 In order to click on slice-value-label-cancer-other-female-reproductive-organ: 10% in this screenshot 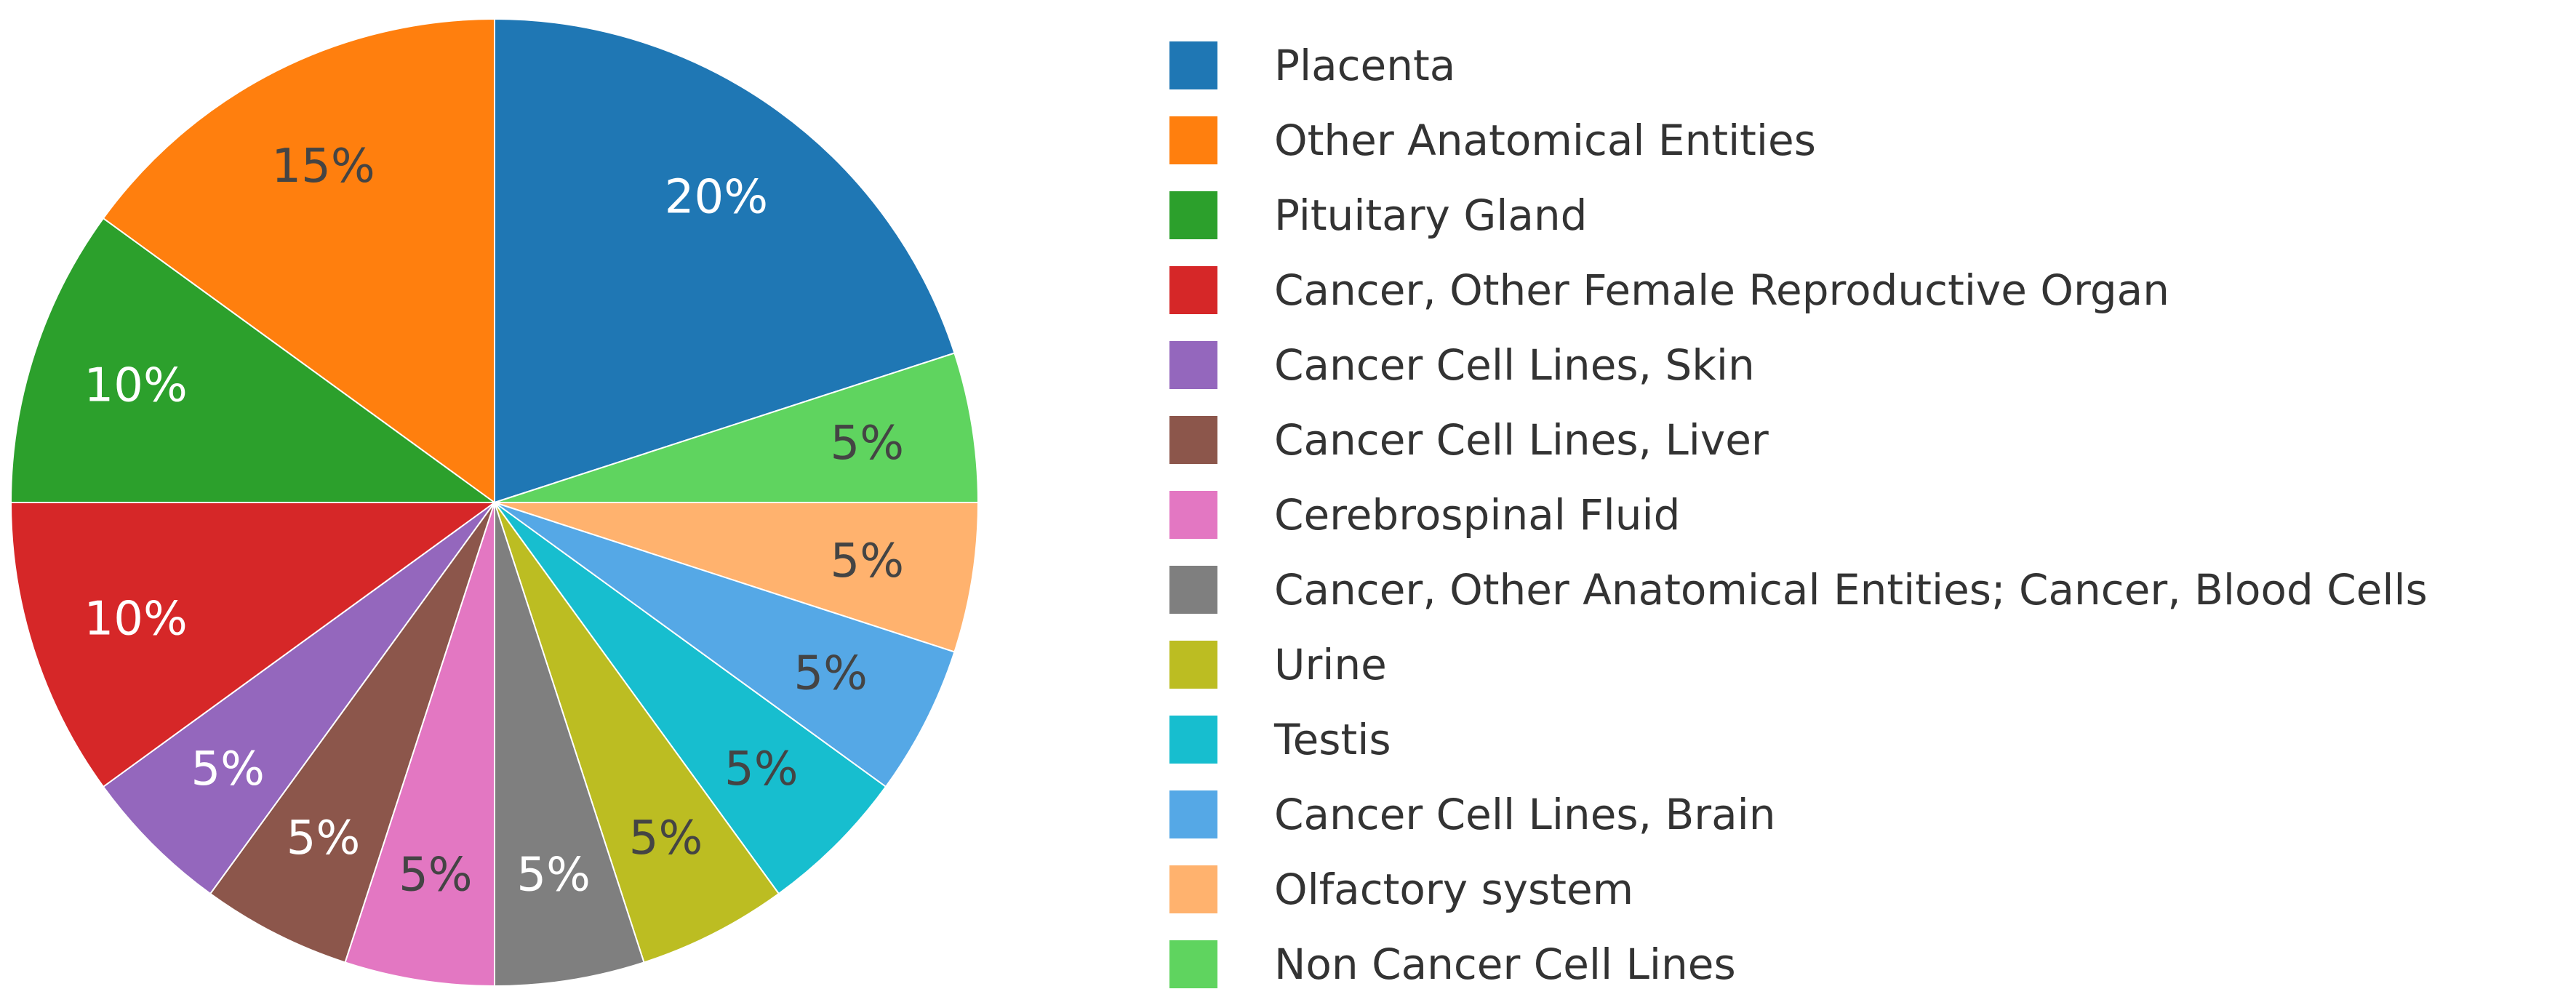, I will do `click(136, 619)`.